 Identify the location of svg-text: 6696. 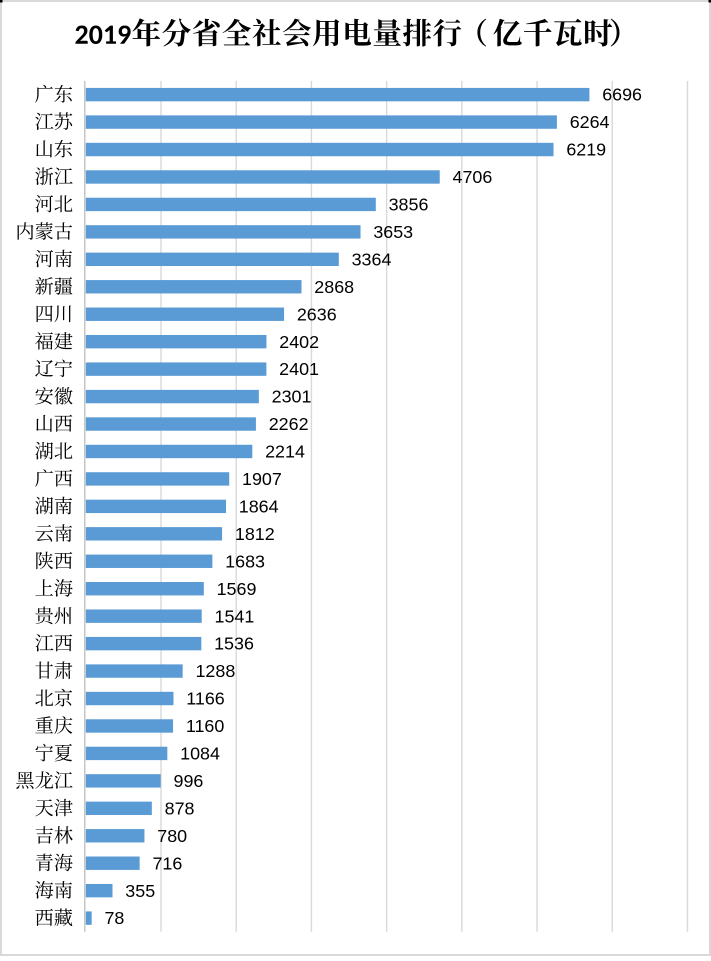
(622, 95).